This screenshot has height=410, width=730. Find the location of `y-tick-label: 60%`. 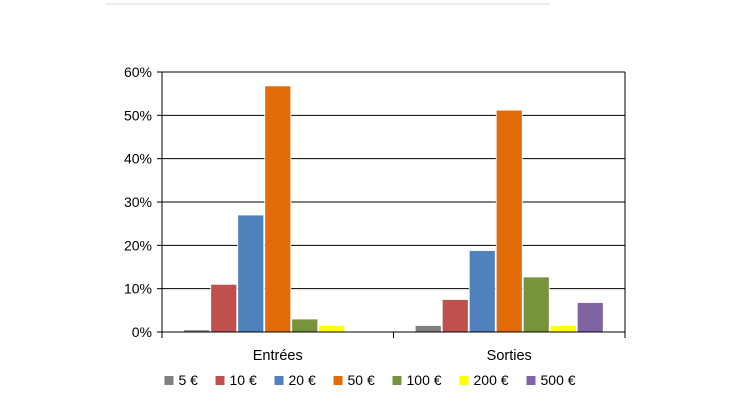

y-tick-label: 60% is located at coordinates (138, 72).